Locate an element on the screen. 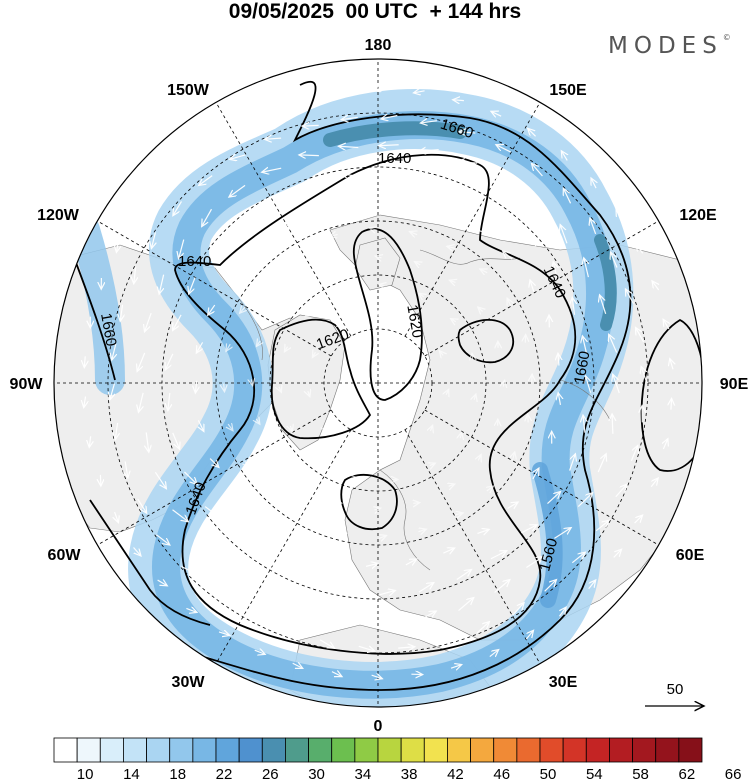 The width and height of the screenshot is (750, 782). lon-label-30w: 30W is located at coordinates (189, 682).